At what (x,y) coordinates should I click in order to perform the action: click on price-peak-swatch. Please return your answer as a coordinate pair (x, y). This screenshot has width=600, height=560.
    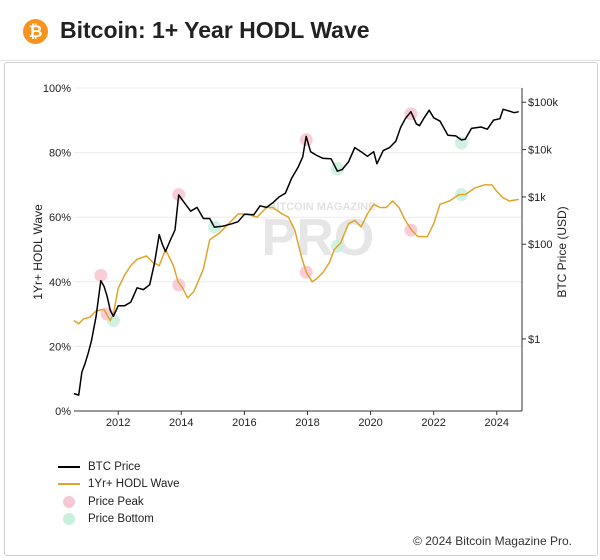
    Looking at the image, I should click on (69, 501).